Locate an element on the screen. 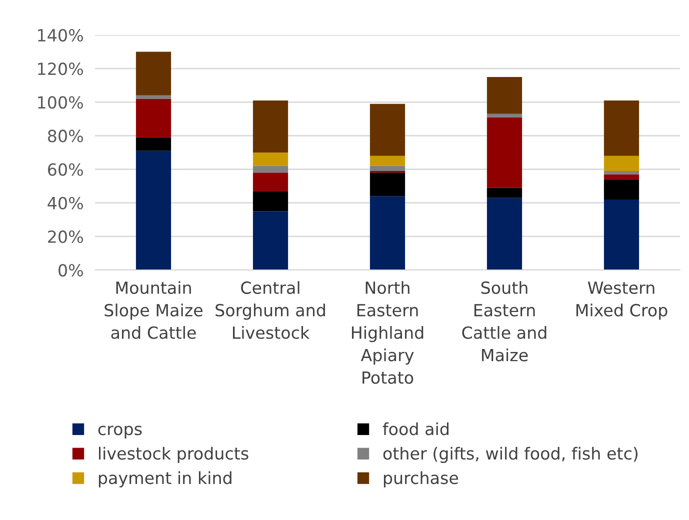 The width and height of the screenshot is (689, 520). legend-label: payment in kind is located at coordinates (165, 479).